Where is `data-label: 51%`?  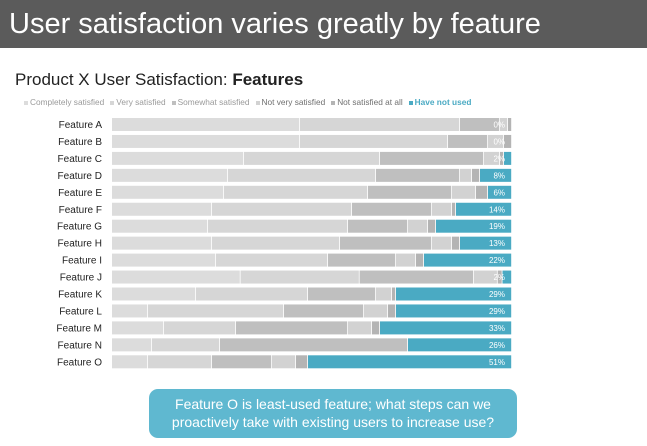 data-label: 51% is located at coordinates (497, 362).